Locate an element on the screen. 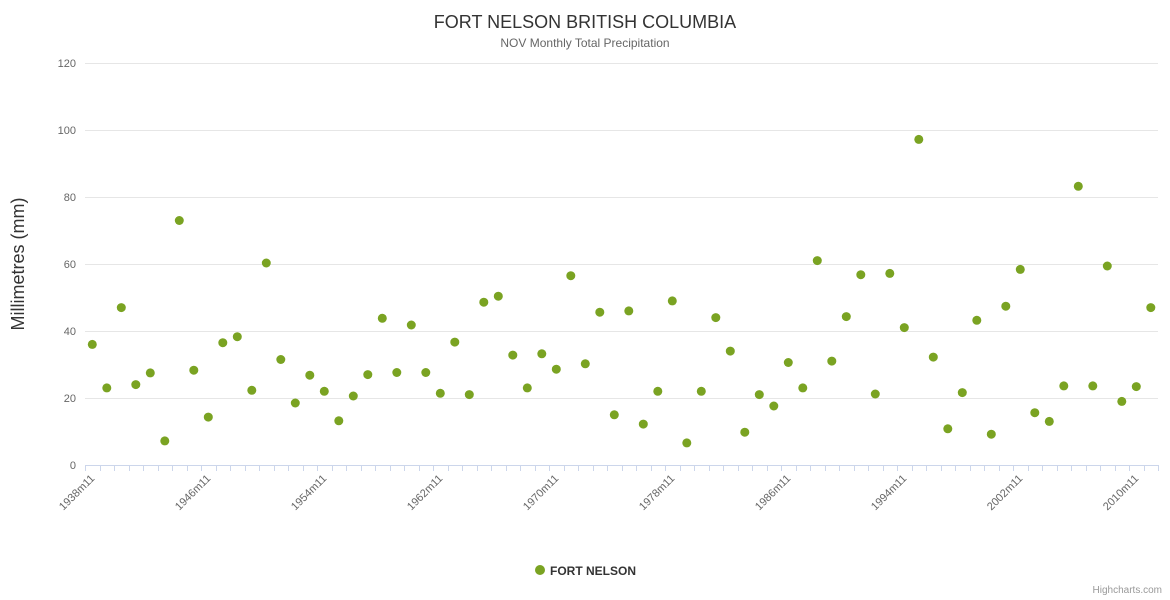  credits-link: Highcharts.com is located at coordinates (1127, 590).